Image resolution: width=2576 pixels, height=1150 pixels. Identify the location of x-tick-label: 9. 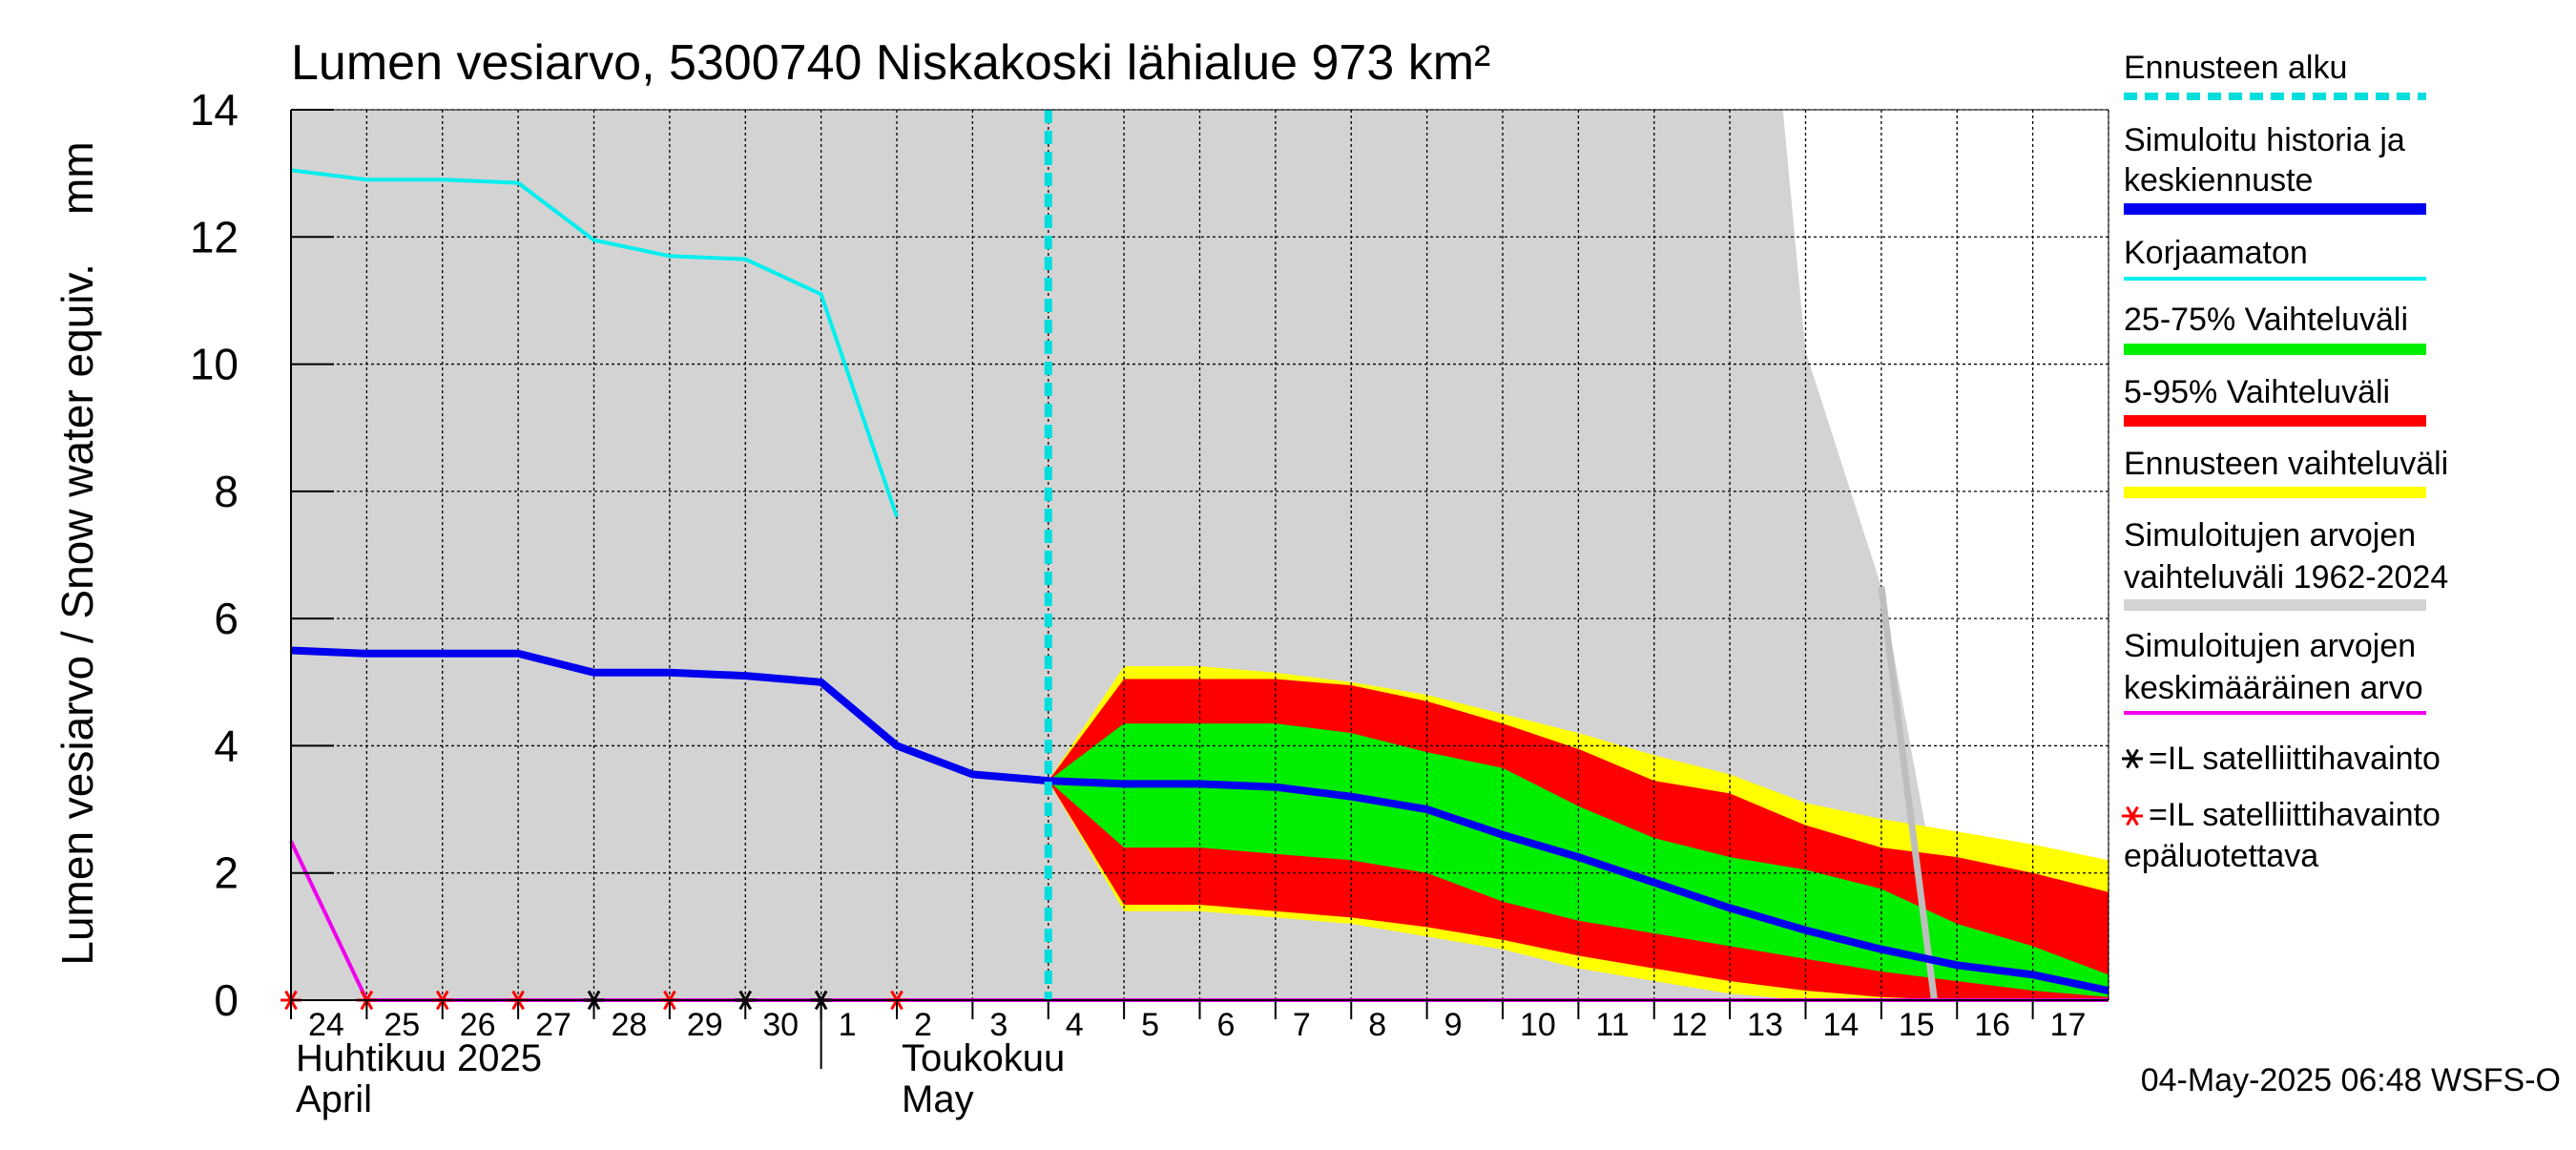
(1453, 1025).